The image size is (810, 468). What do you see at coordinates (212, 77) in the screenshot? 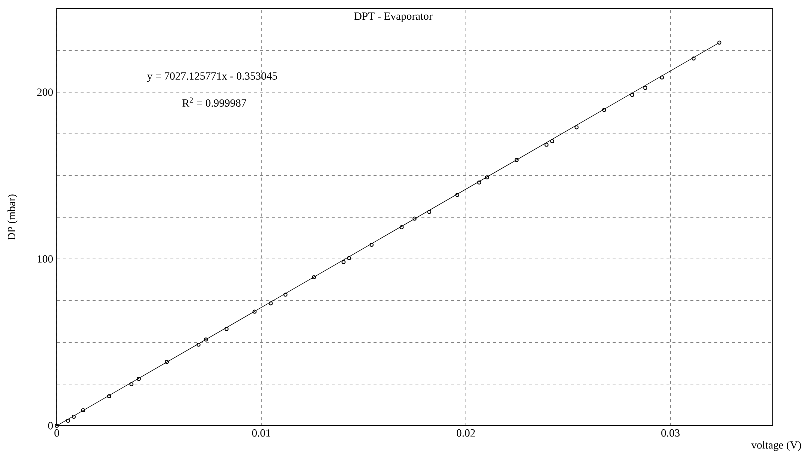
I see `annotation: y = 7027.125771x - 0.353045` at bounding box center [212, 77].